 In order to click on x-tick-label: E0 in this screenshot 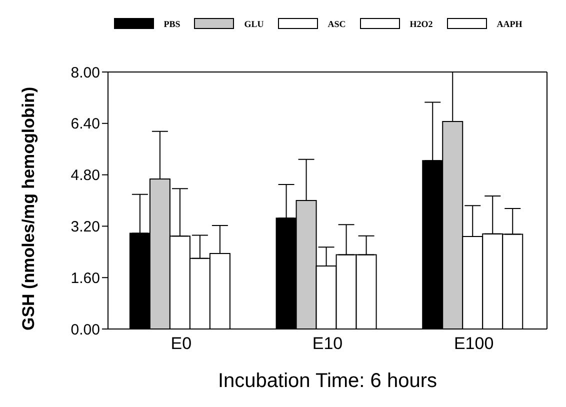, I will do `click(181, 344)`.